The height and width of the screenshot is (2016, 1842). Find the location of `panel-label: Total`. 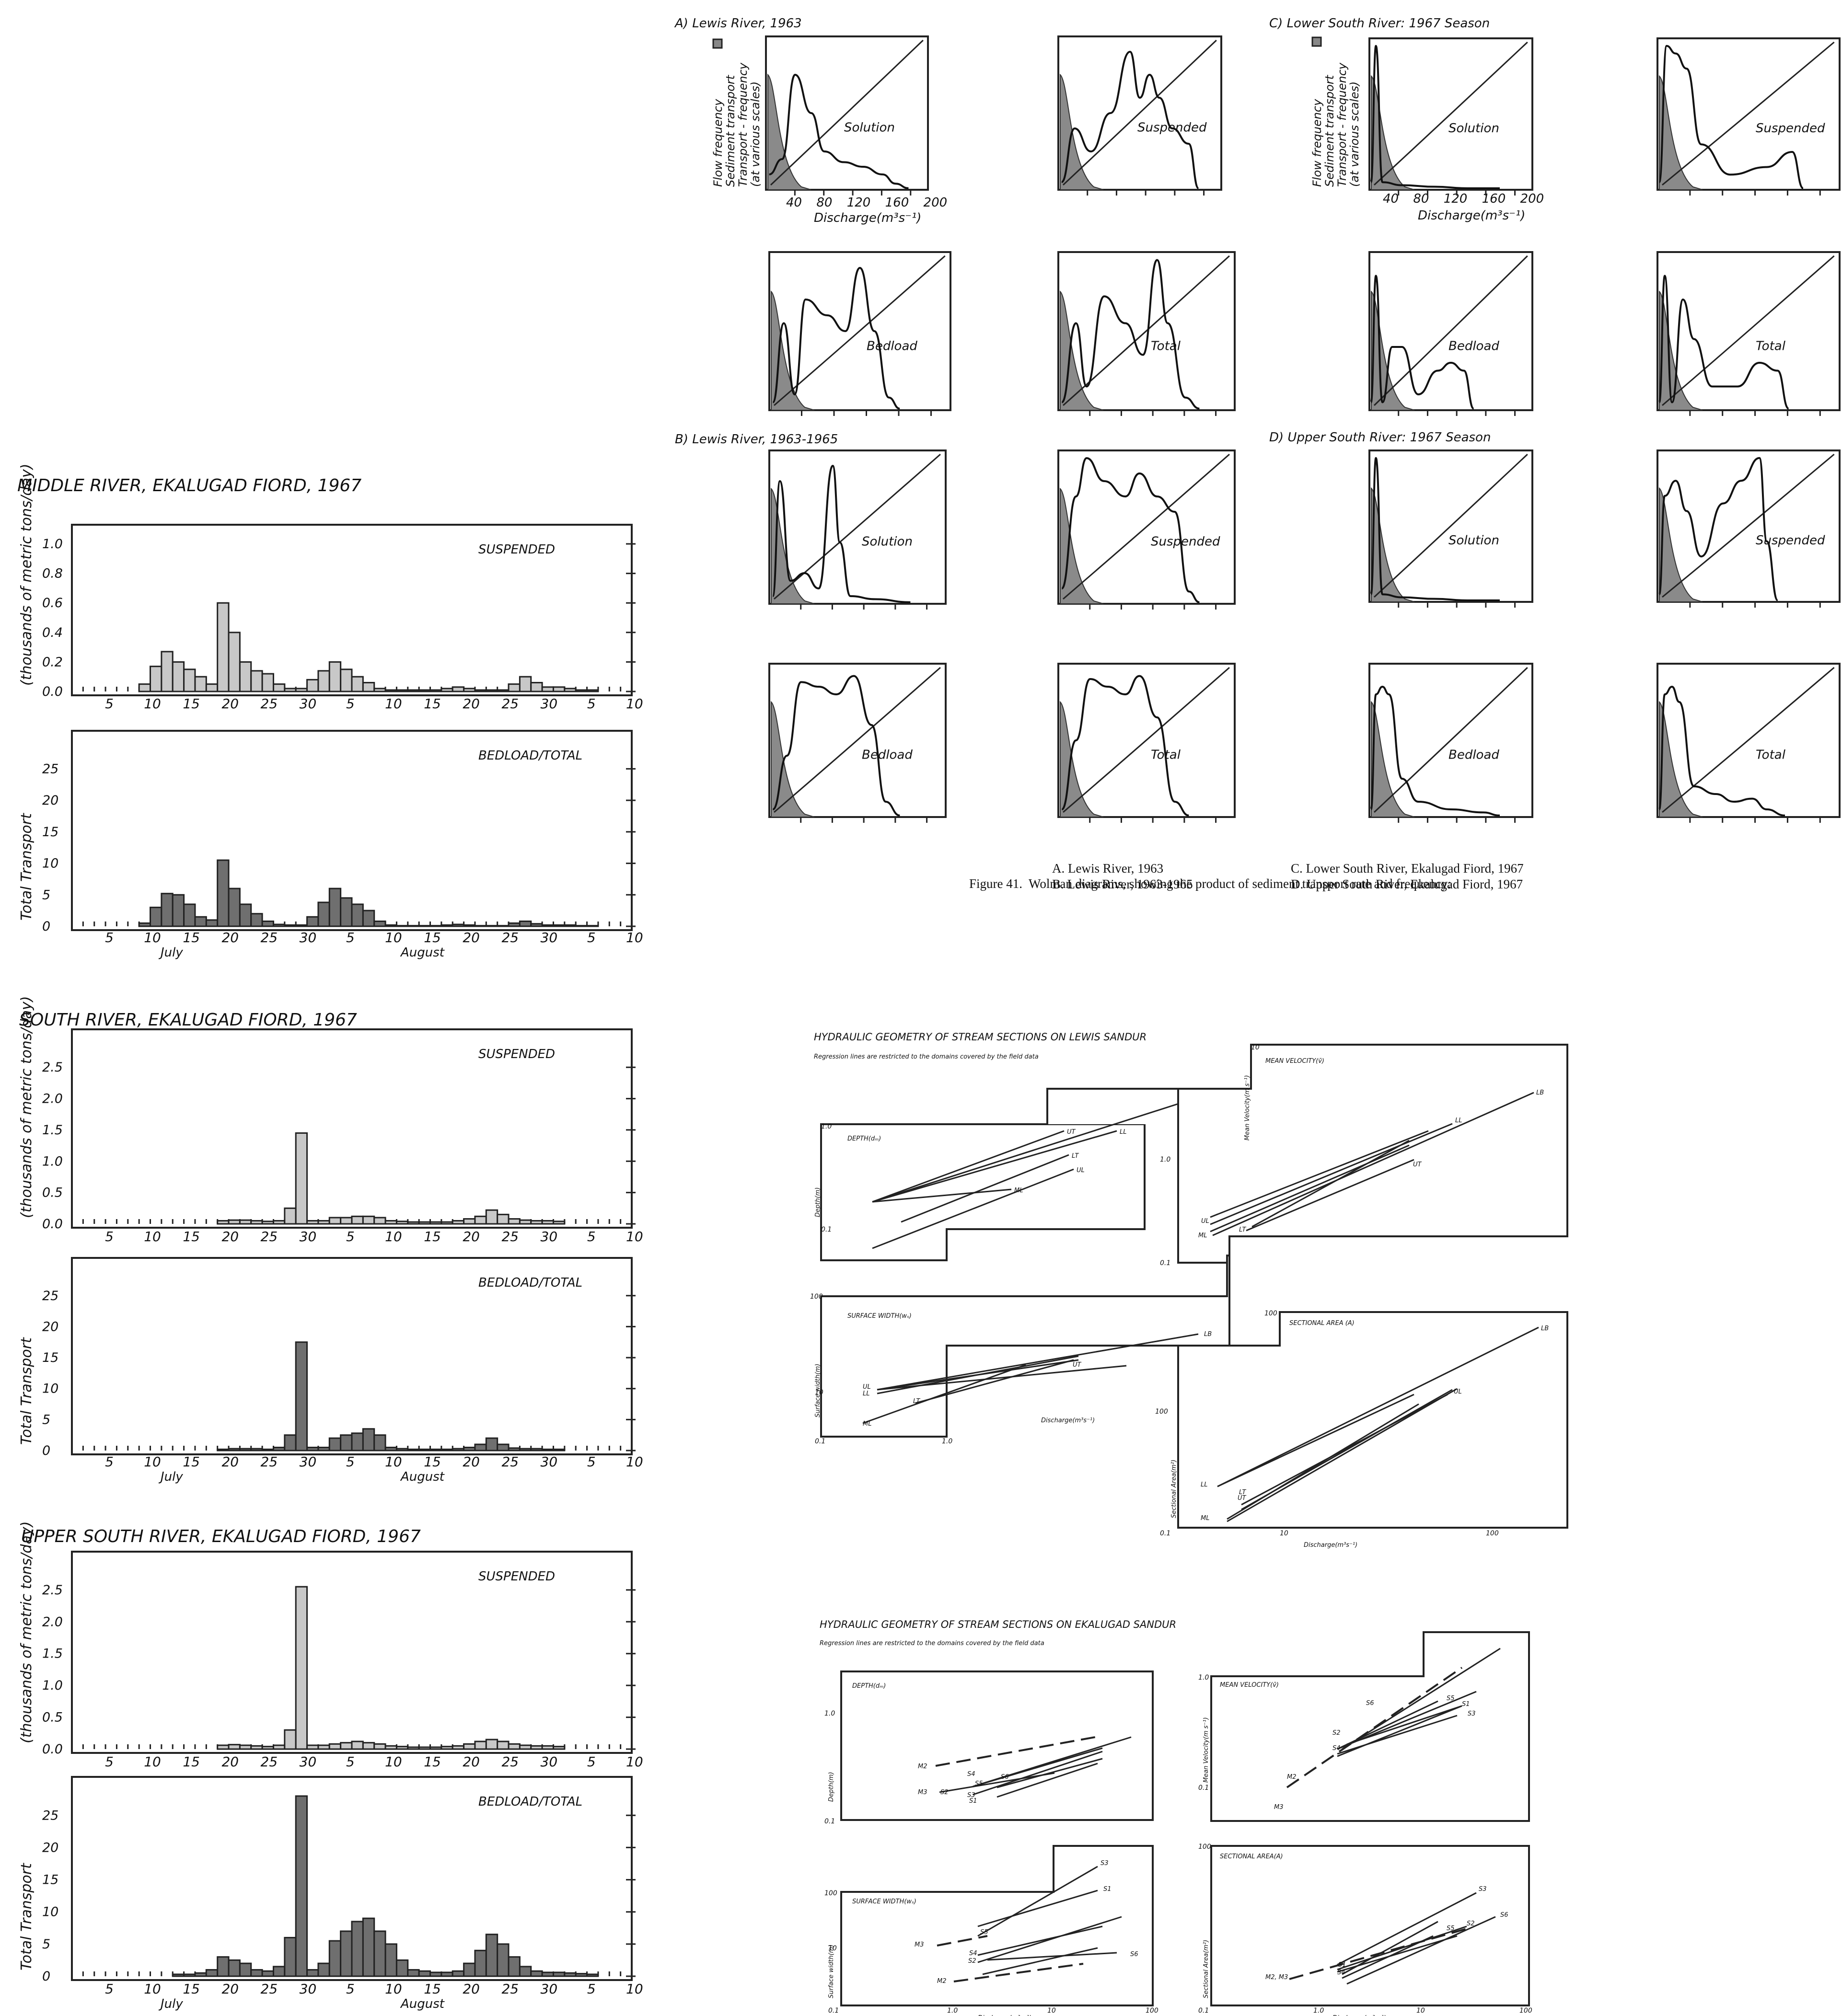

panel-label: Total is located at coordinates (1166, 346).